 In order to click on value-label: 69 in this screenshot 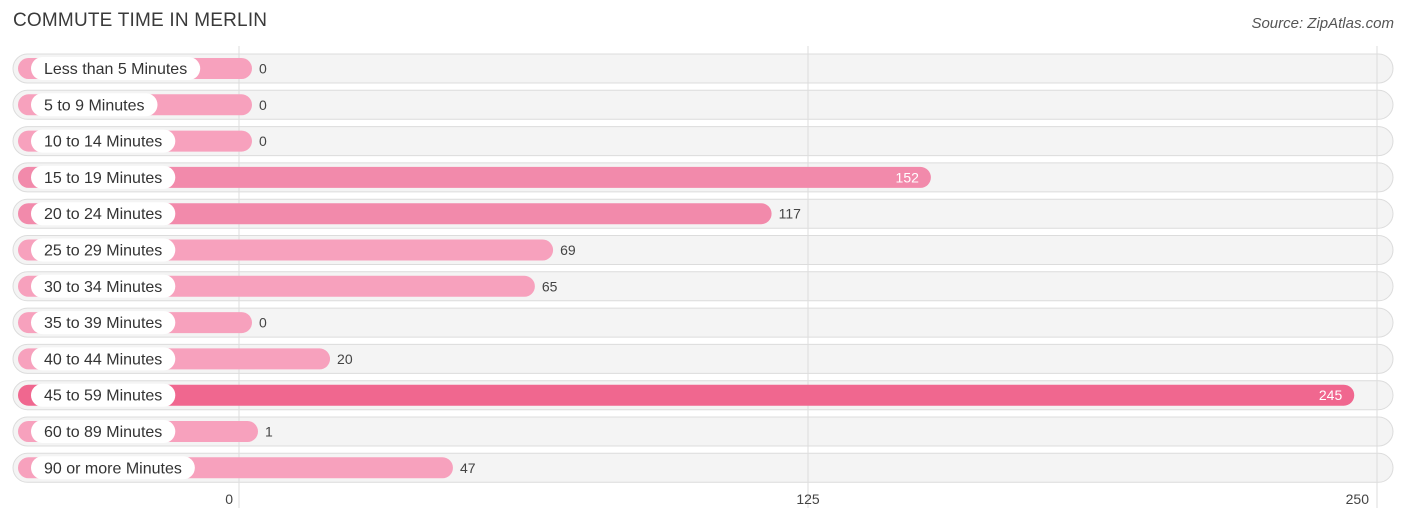, I will do `click(568, 250)`.